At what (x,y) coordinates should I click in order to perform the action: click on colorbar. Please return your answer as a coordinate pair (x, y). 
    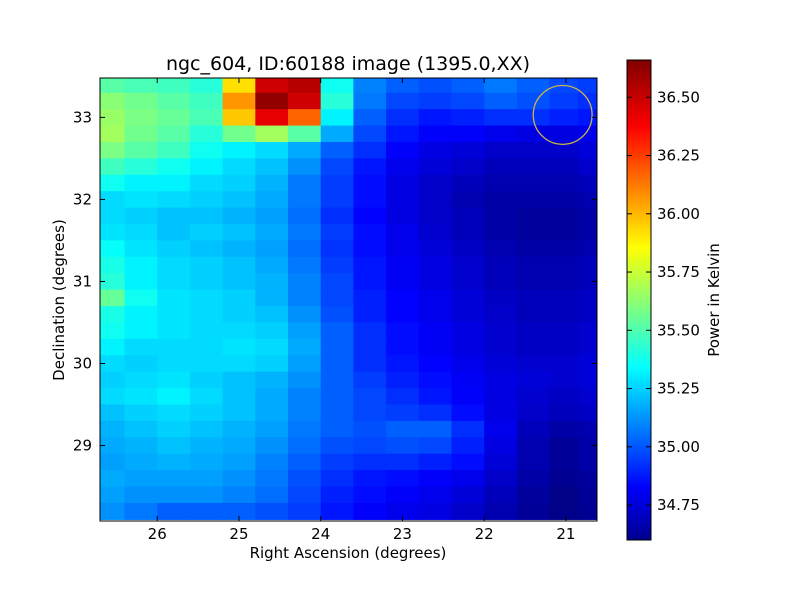
    Looking at the image, I should click on (639, 300).